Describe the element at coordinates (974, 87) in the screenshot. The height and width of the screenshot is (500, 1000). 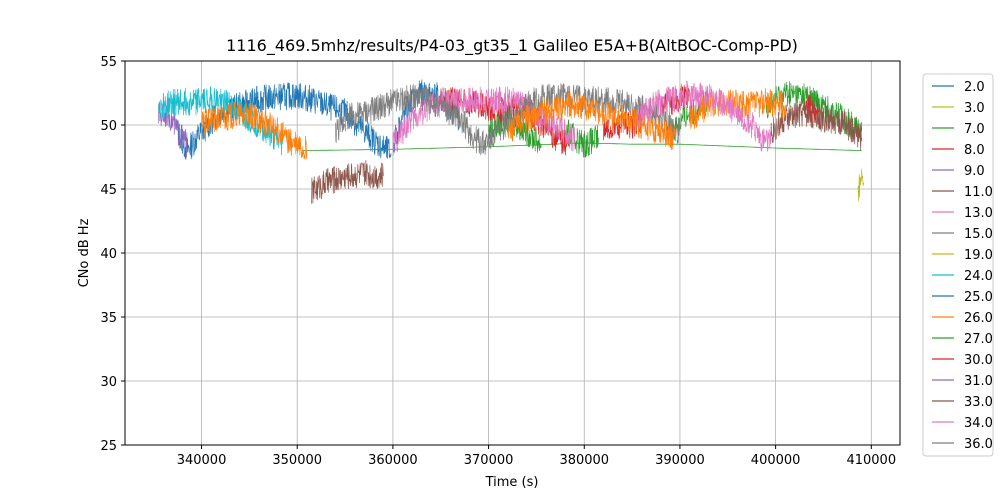
I see `legend-label: 2.0` at that location.